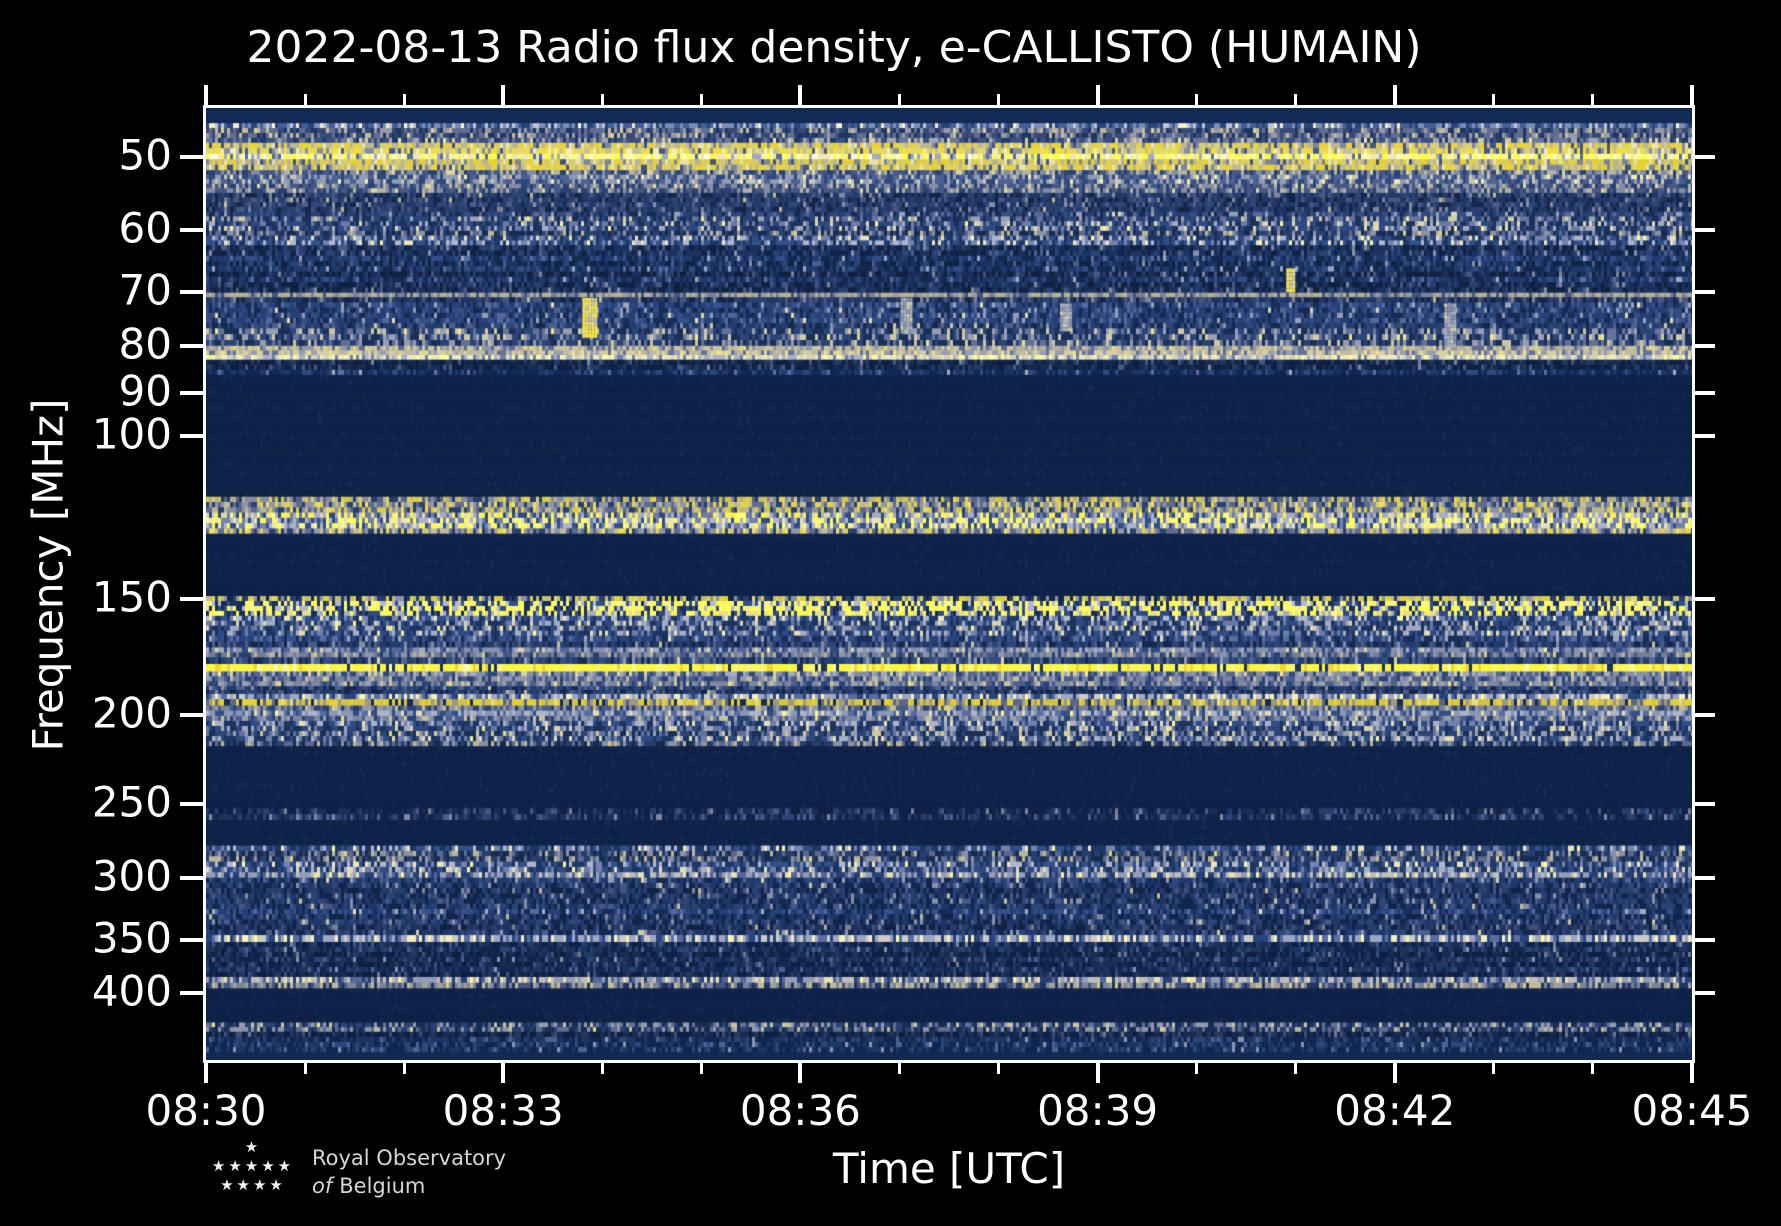 This screenshot has width=1781, height=1226. Describe the element at coordinates (800, 1110) in the screenshot. I see `x-tick-label: 08:36` at that location.